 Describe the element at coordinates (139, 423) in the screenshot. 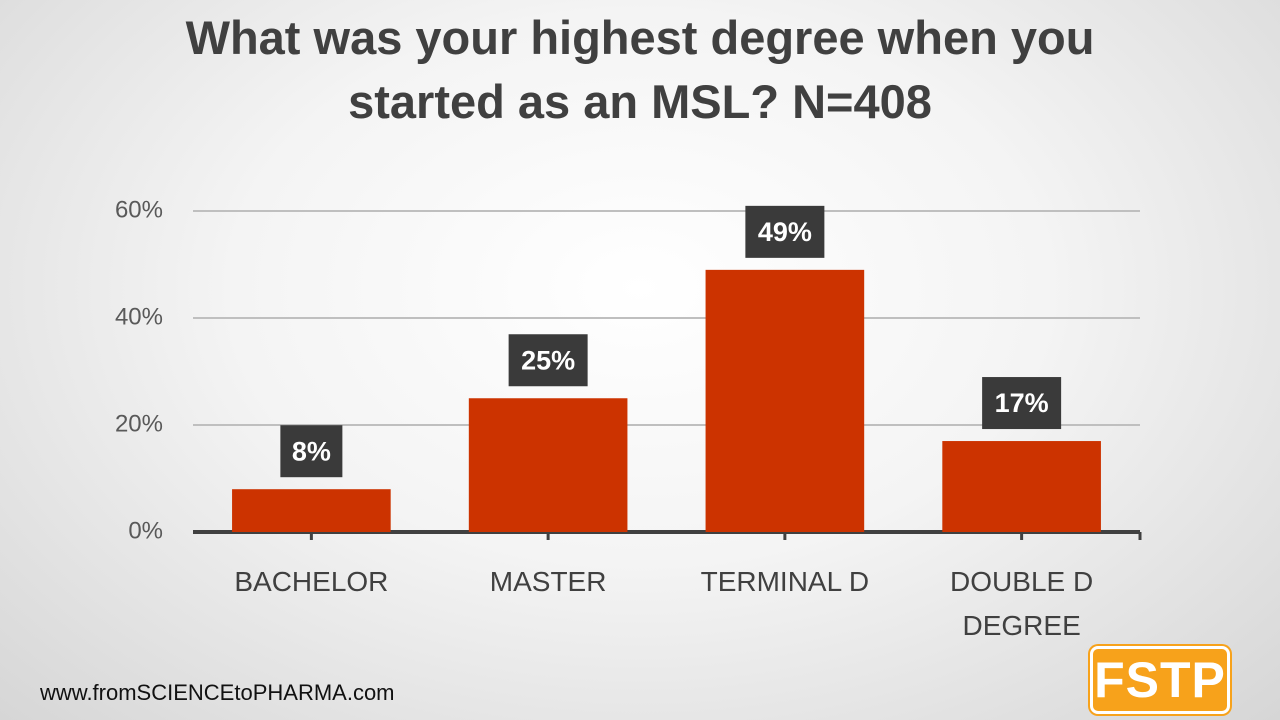

I see `y-tick-label: 20%` at that location.